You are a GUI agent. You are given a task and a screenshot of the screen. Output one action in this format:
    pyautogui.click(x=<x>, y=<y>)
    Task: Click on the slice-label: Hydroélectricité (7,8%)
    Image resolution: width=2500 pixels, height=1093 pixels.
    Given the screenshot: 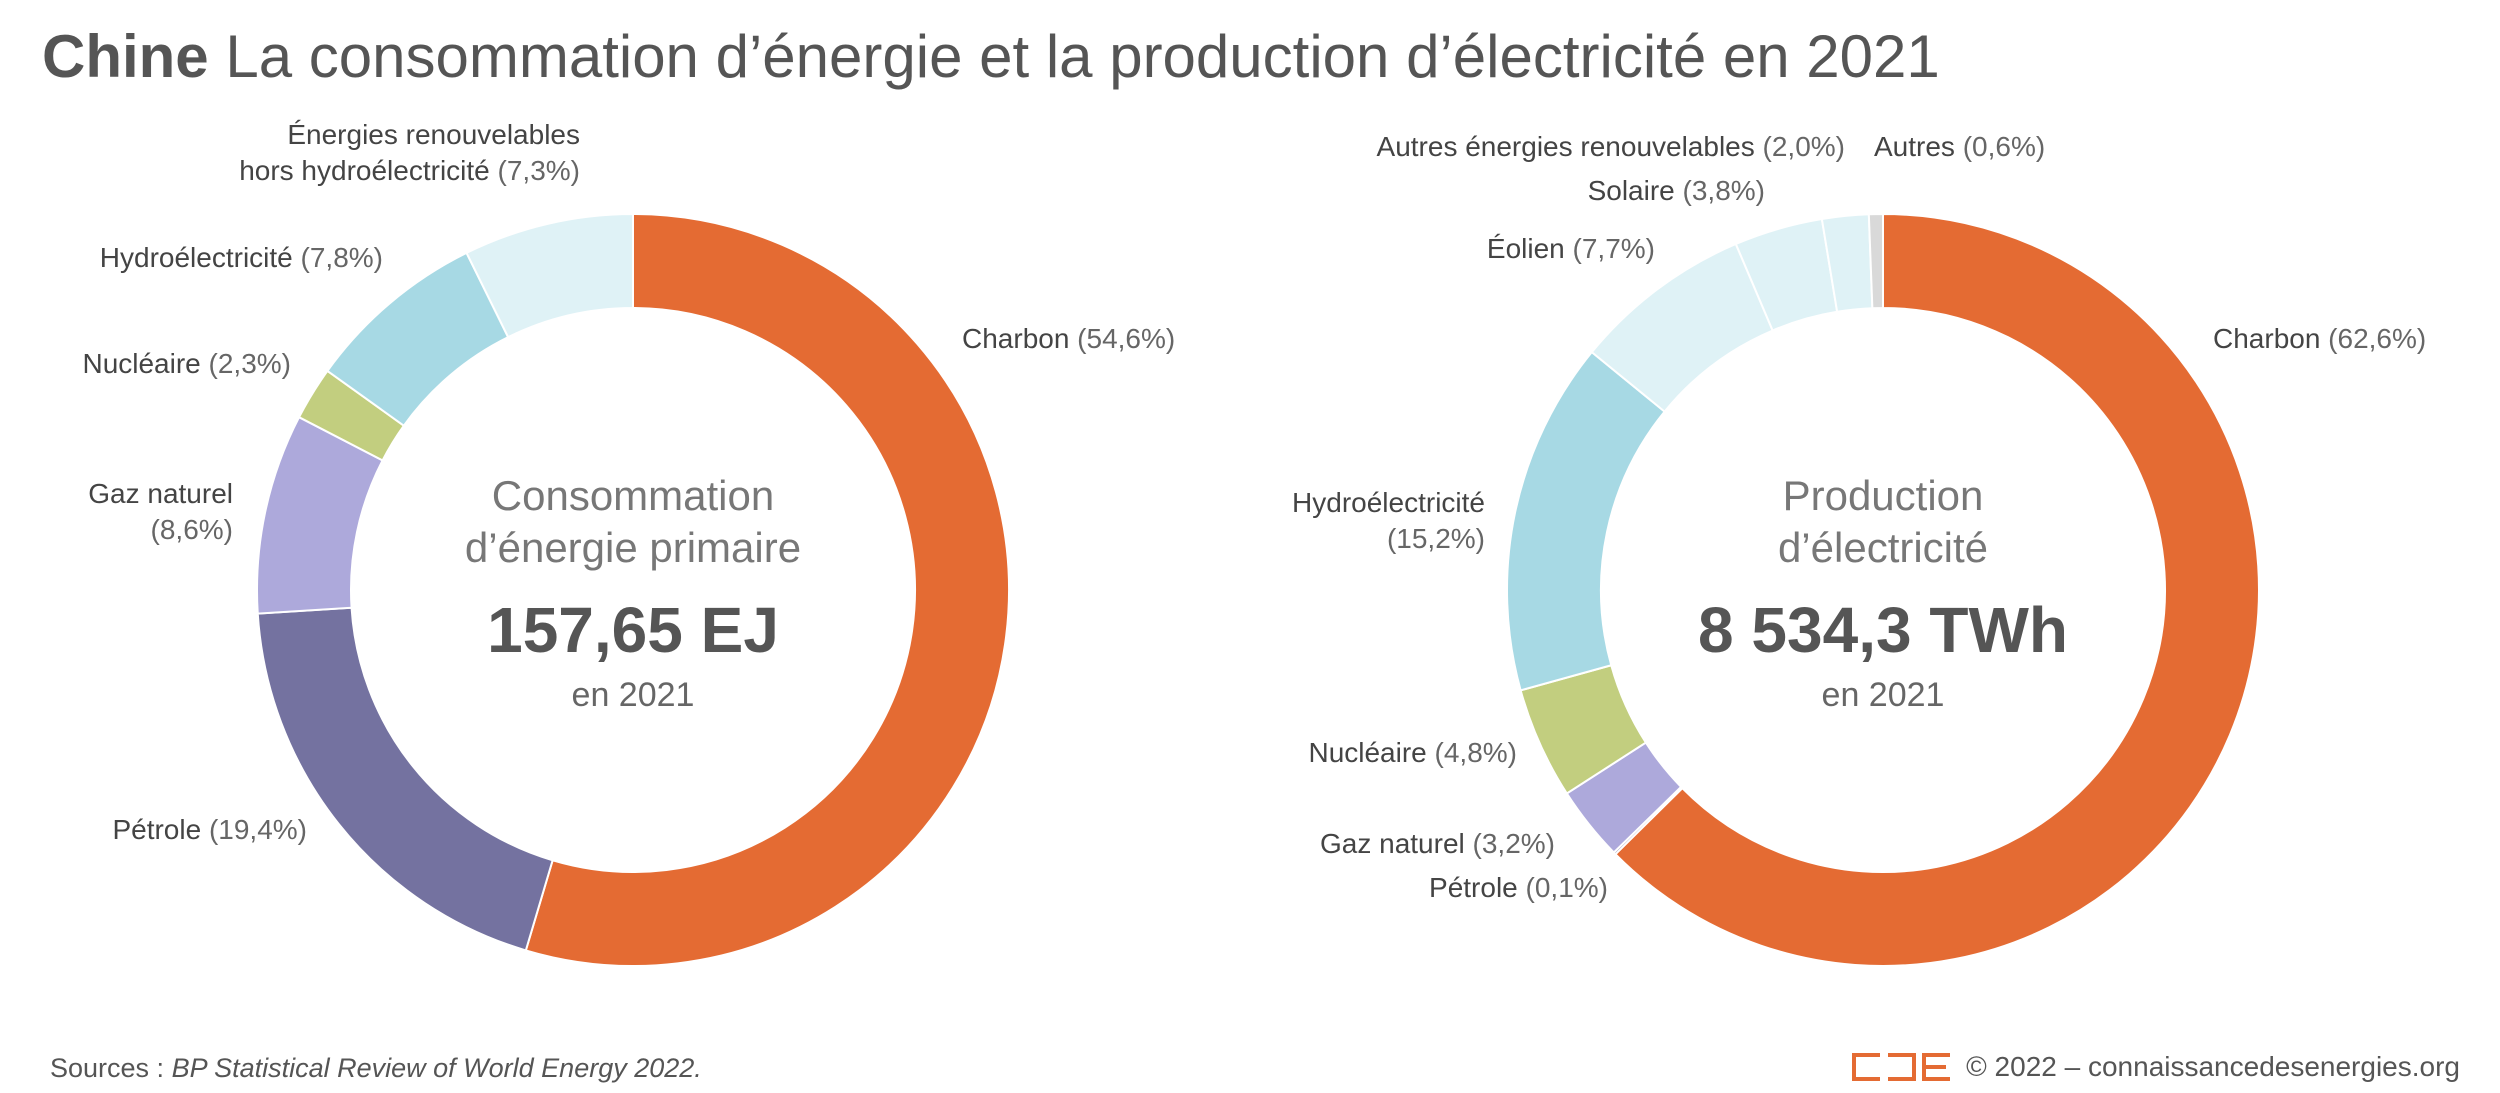 What is the action you would take?
    pyautogui.click(x=241, y=257)
    